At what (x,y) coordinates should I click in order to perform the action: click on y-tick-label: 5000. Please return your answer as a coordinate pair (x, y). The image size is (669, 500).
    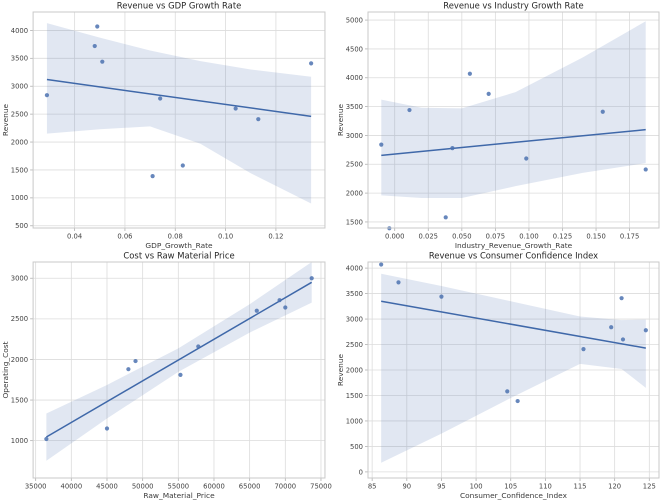
    Looking at the image, I should click on (354, 20).